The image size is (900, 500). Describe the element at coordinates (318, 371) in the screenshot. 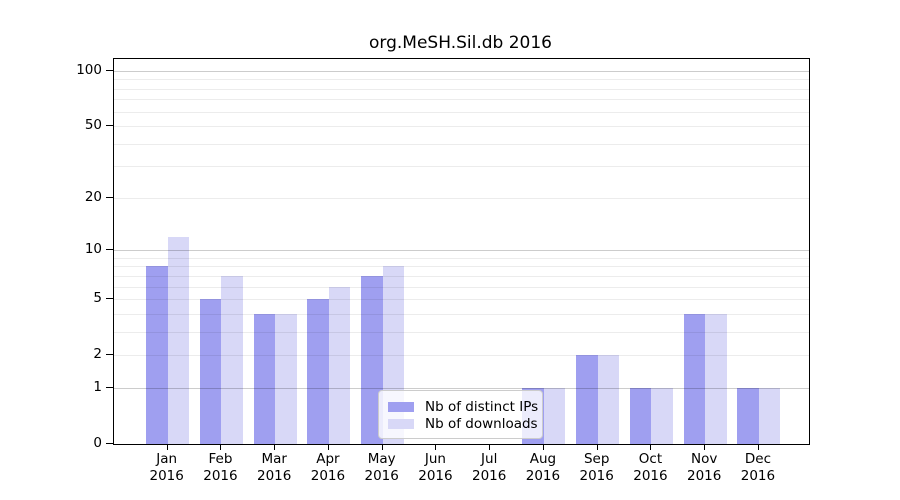

I see `bar-distinct-ips-apr` at that location.